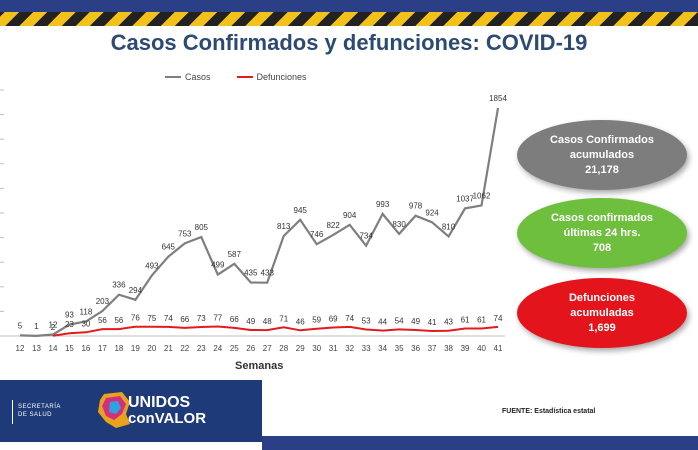 This screenshot has height=450, width=698. I want to click on data-label-defunciones: 77, so click(217, 318).